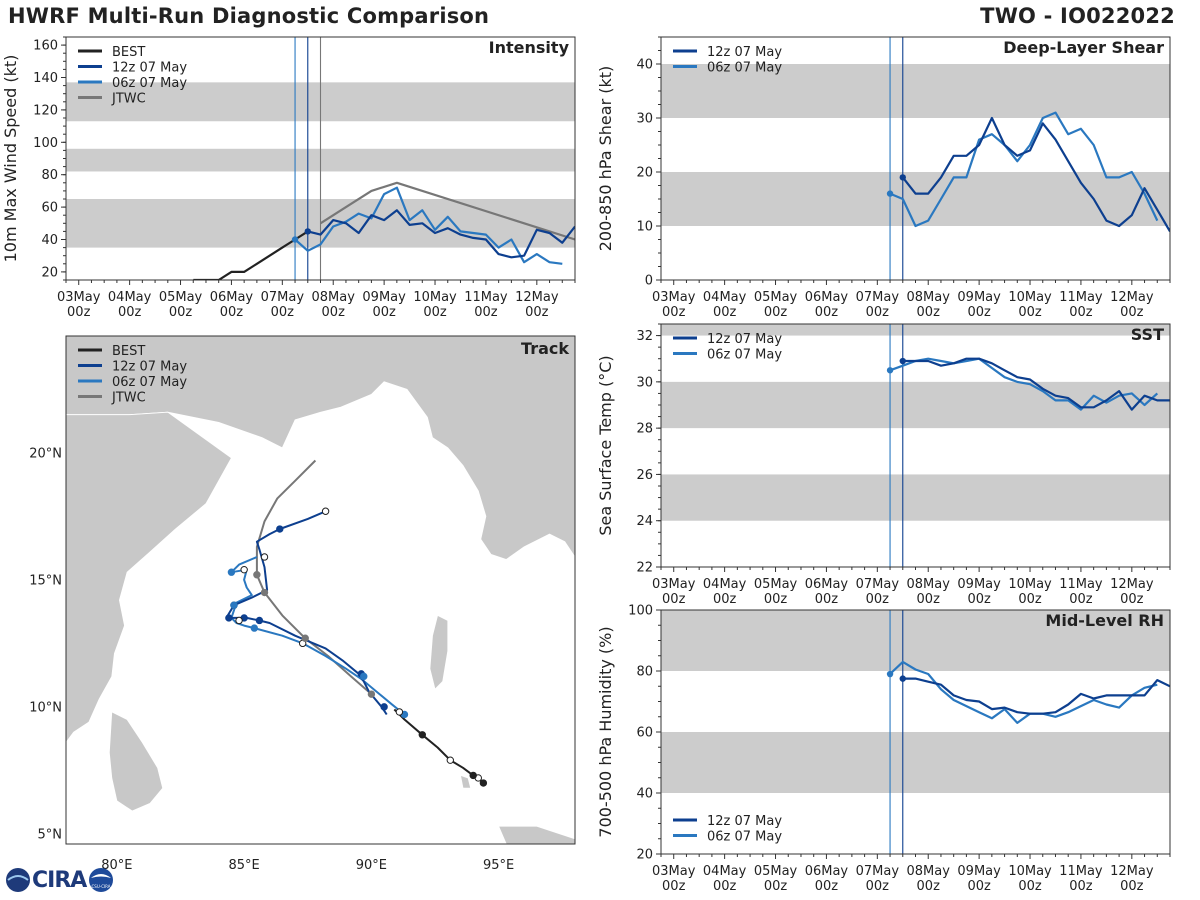 The image size is (1200, 900). Describe the element at coordinates (439, 652) in the screenshot. I see `andaman-islands` at that location.